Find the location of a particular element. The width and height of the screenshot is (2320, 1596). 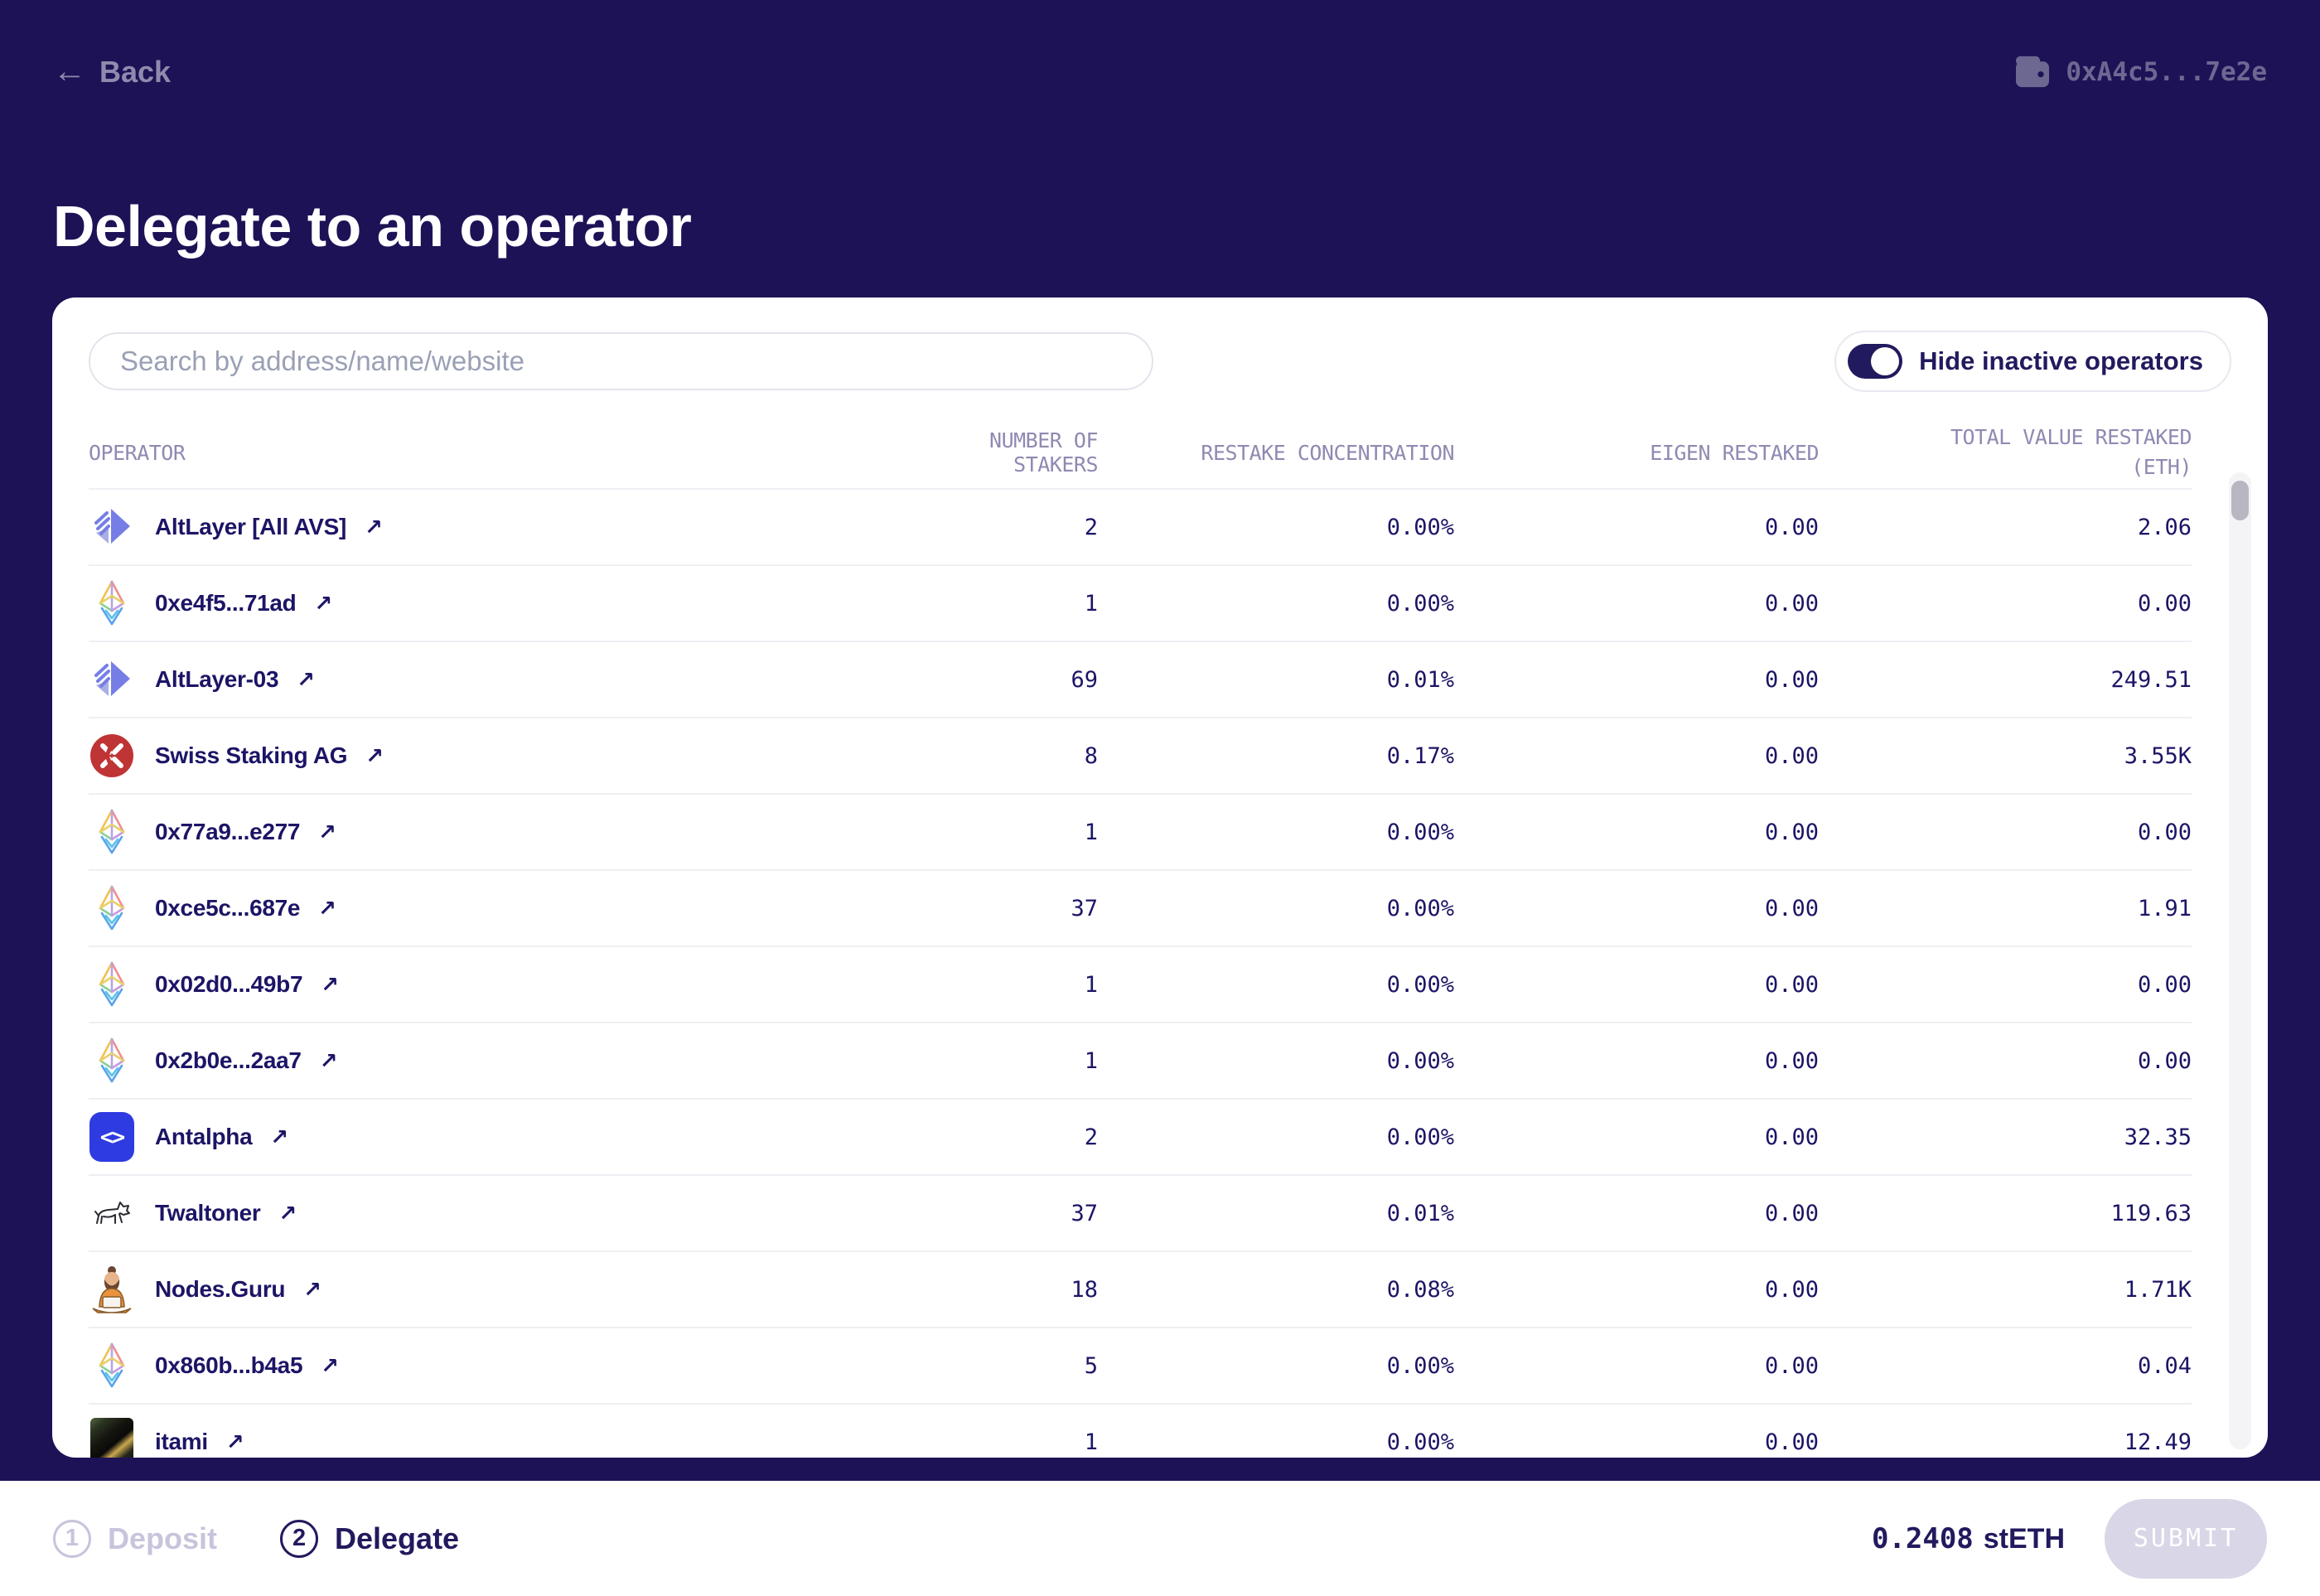

concentration-value: 0.08% is located at coordinates (1420, 1289).